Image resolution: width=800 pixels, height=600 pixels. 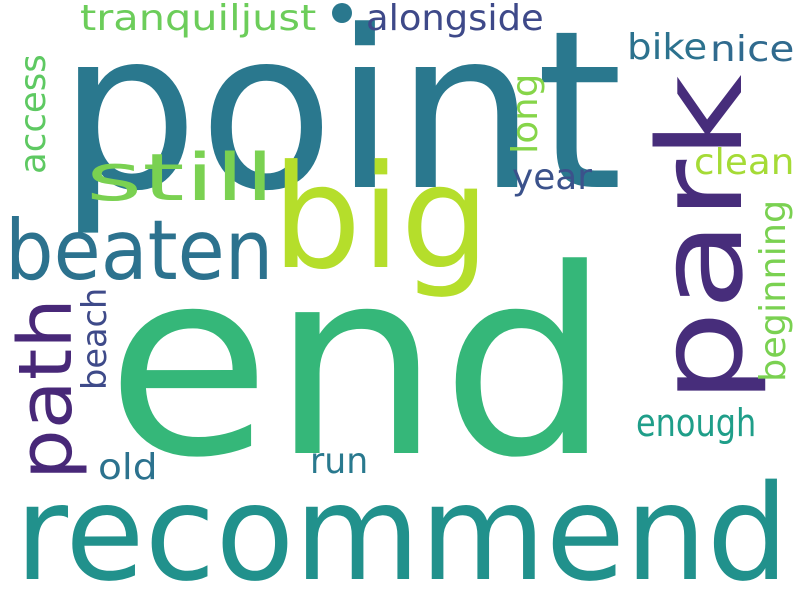 I want to click on word-clean: clean, so click(x=744, y=162).